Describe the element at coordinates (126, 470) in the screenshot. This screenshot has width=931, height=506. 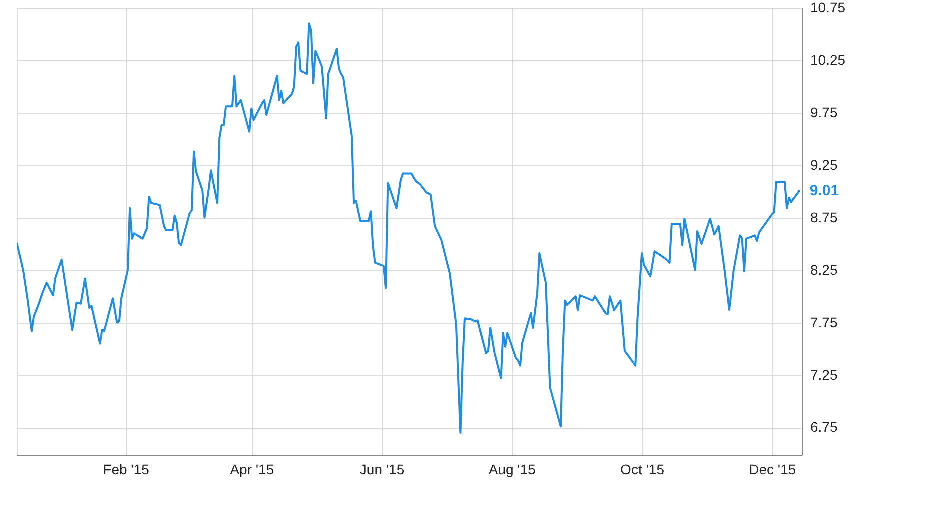
I see `x-tick-label: Feb '15` at that location.